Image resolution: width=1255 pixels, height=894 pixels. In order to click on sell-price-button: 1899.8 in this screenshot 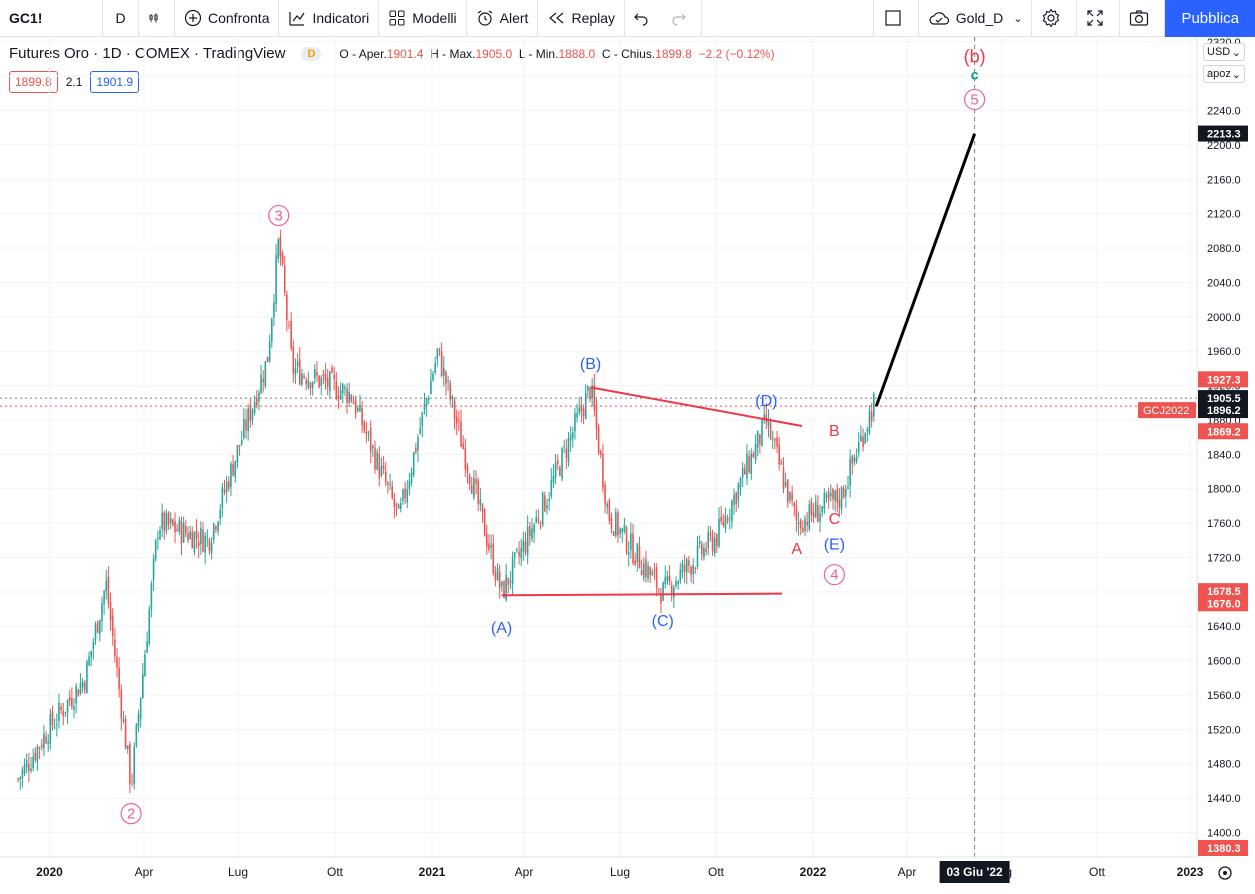, I will do `click(33, 82)`.